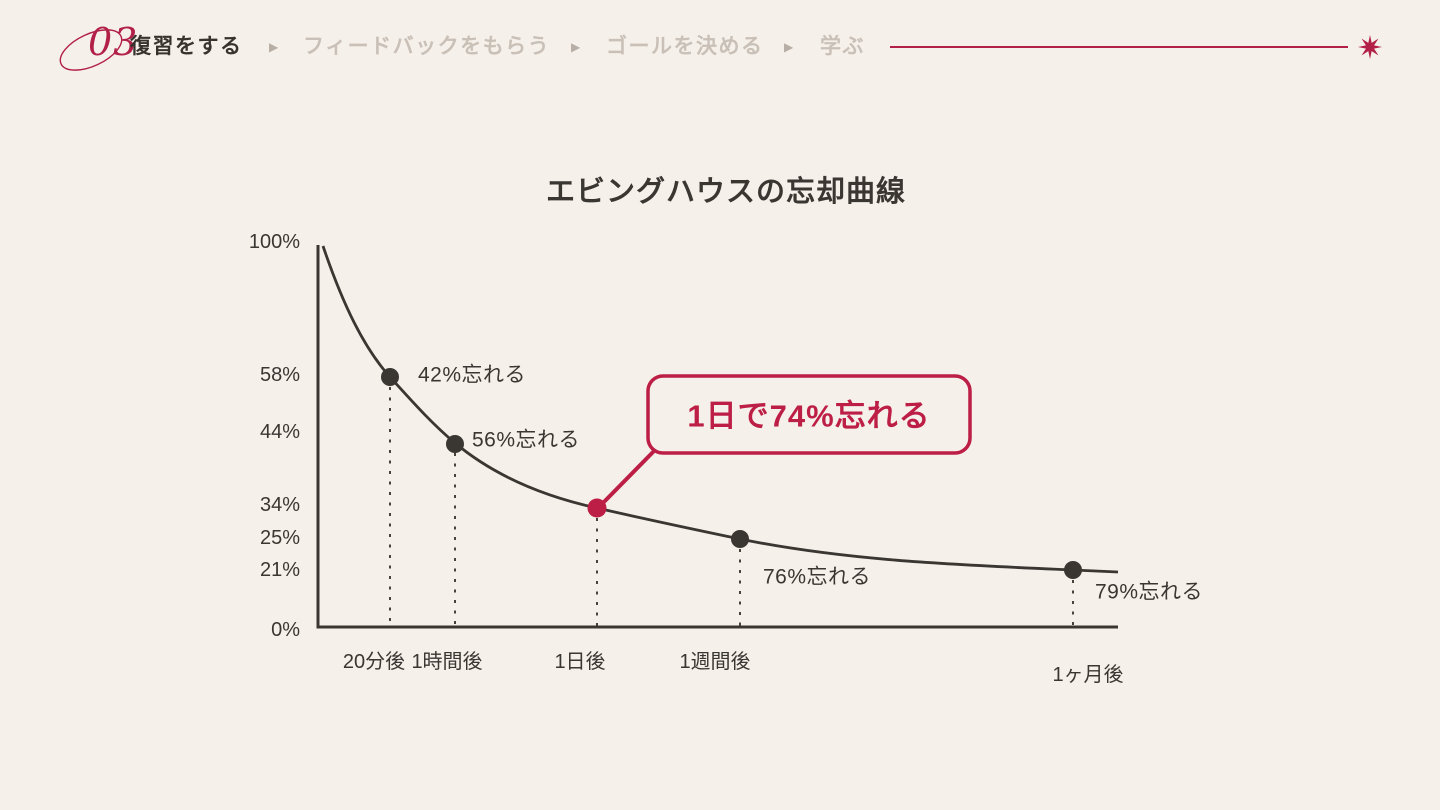 The width and height of the screenshot is (1440, 810). I want to click on y-tick-44: 44%, so click(280, 432).